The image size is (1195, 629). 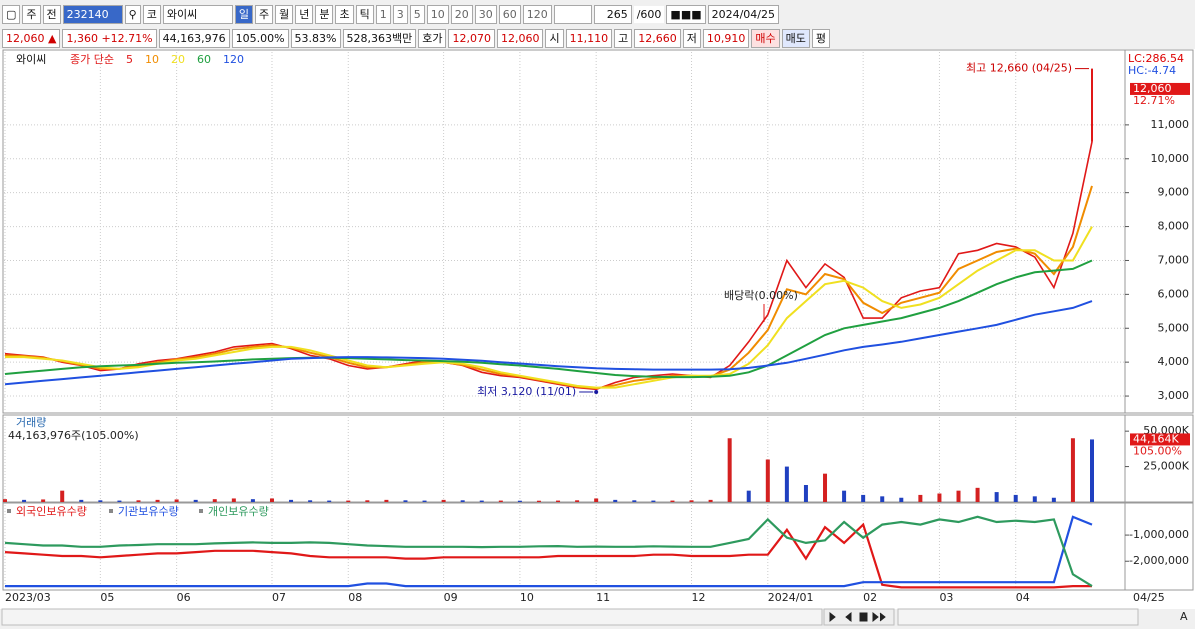 I want to click on count-button: 10, so click(x=437, y=14).